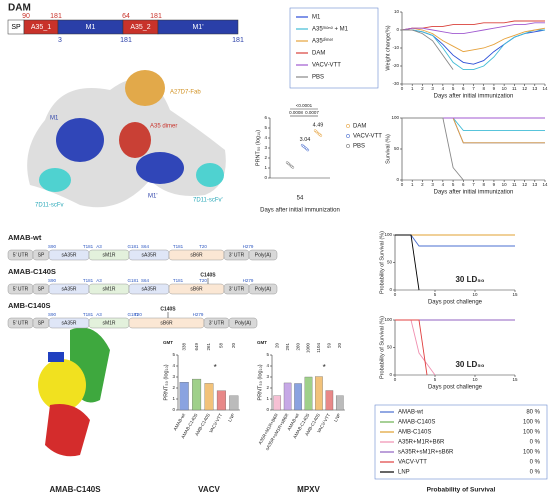  What do you see at coordinates (19, 8) in the screenshot?
I see `title: DAM` at bounding box center [19, 8].